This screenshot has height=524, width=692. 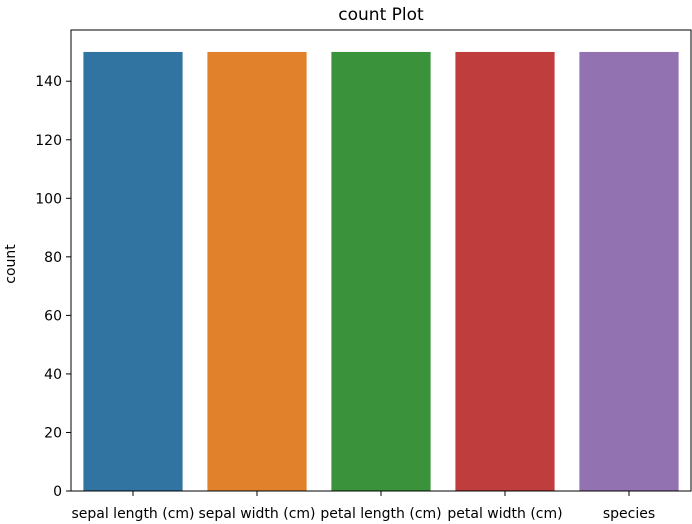 What do you see at coordinates (381, 15) in the screenshot?
I see `chart-title: count Plot` at bounding box center [381, 15].